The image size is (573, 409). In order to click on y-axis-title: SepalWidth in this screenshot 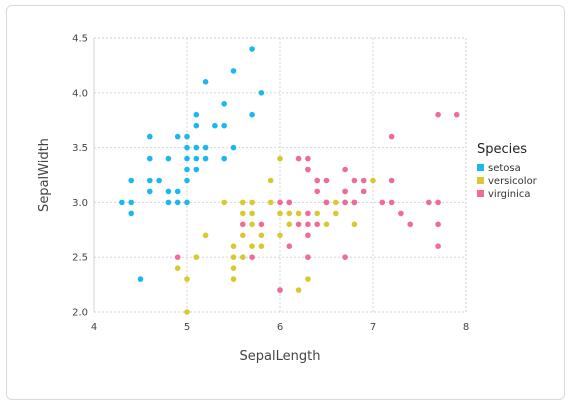, I will do `click(44, 175)`.